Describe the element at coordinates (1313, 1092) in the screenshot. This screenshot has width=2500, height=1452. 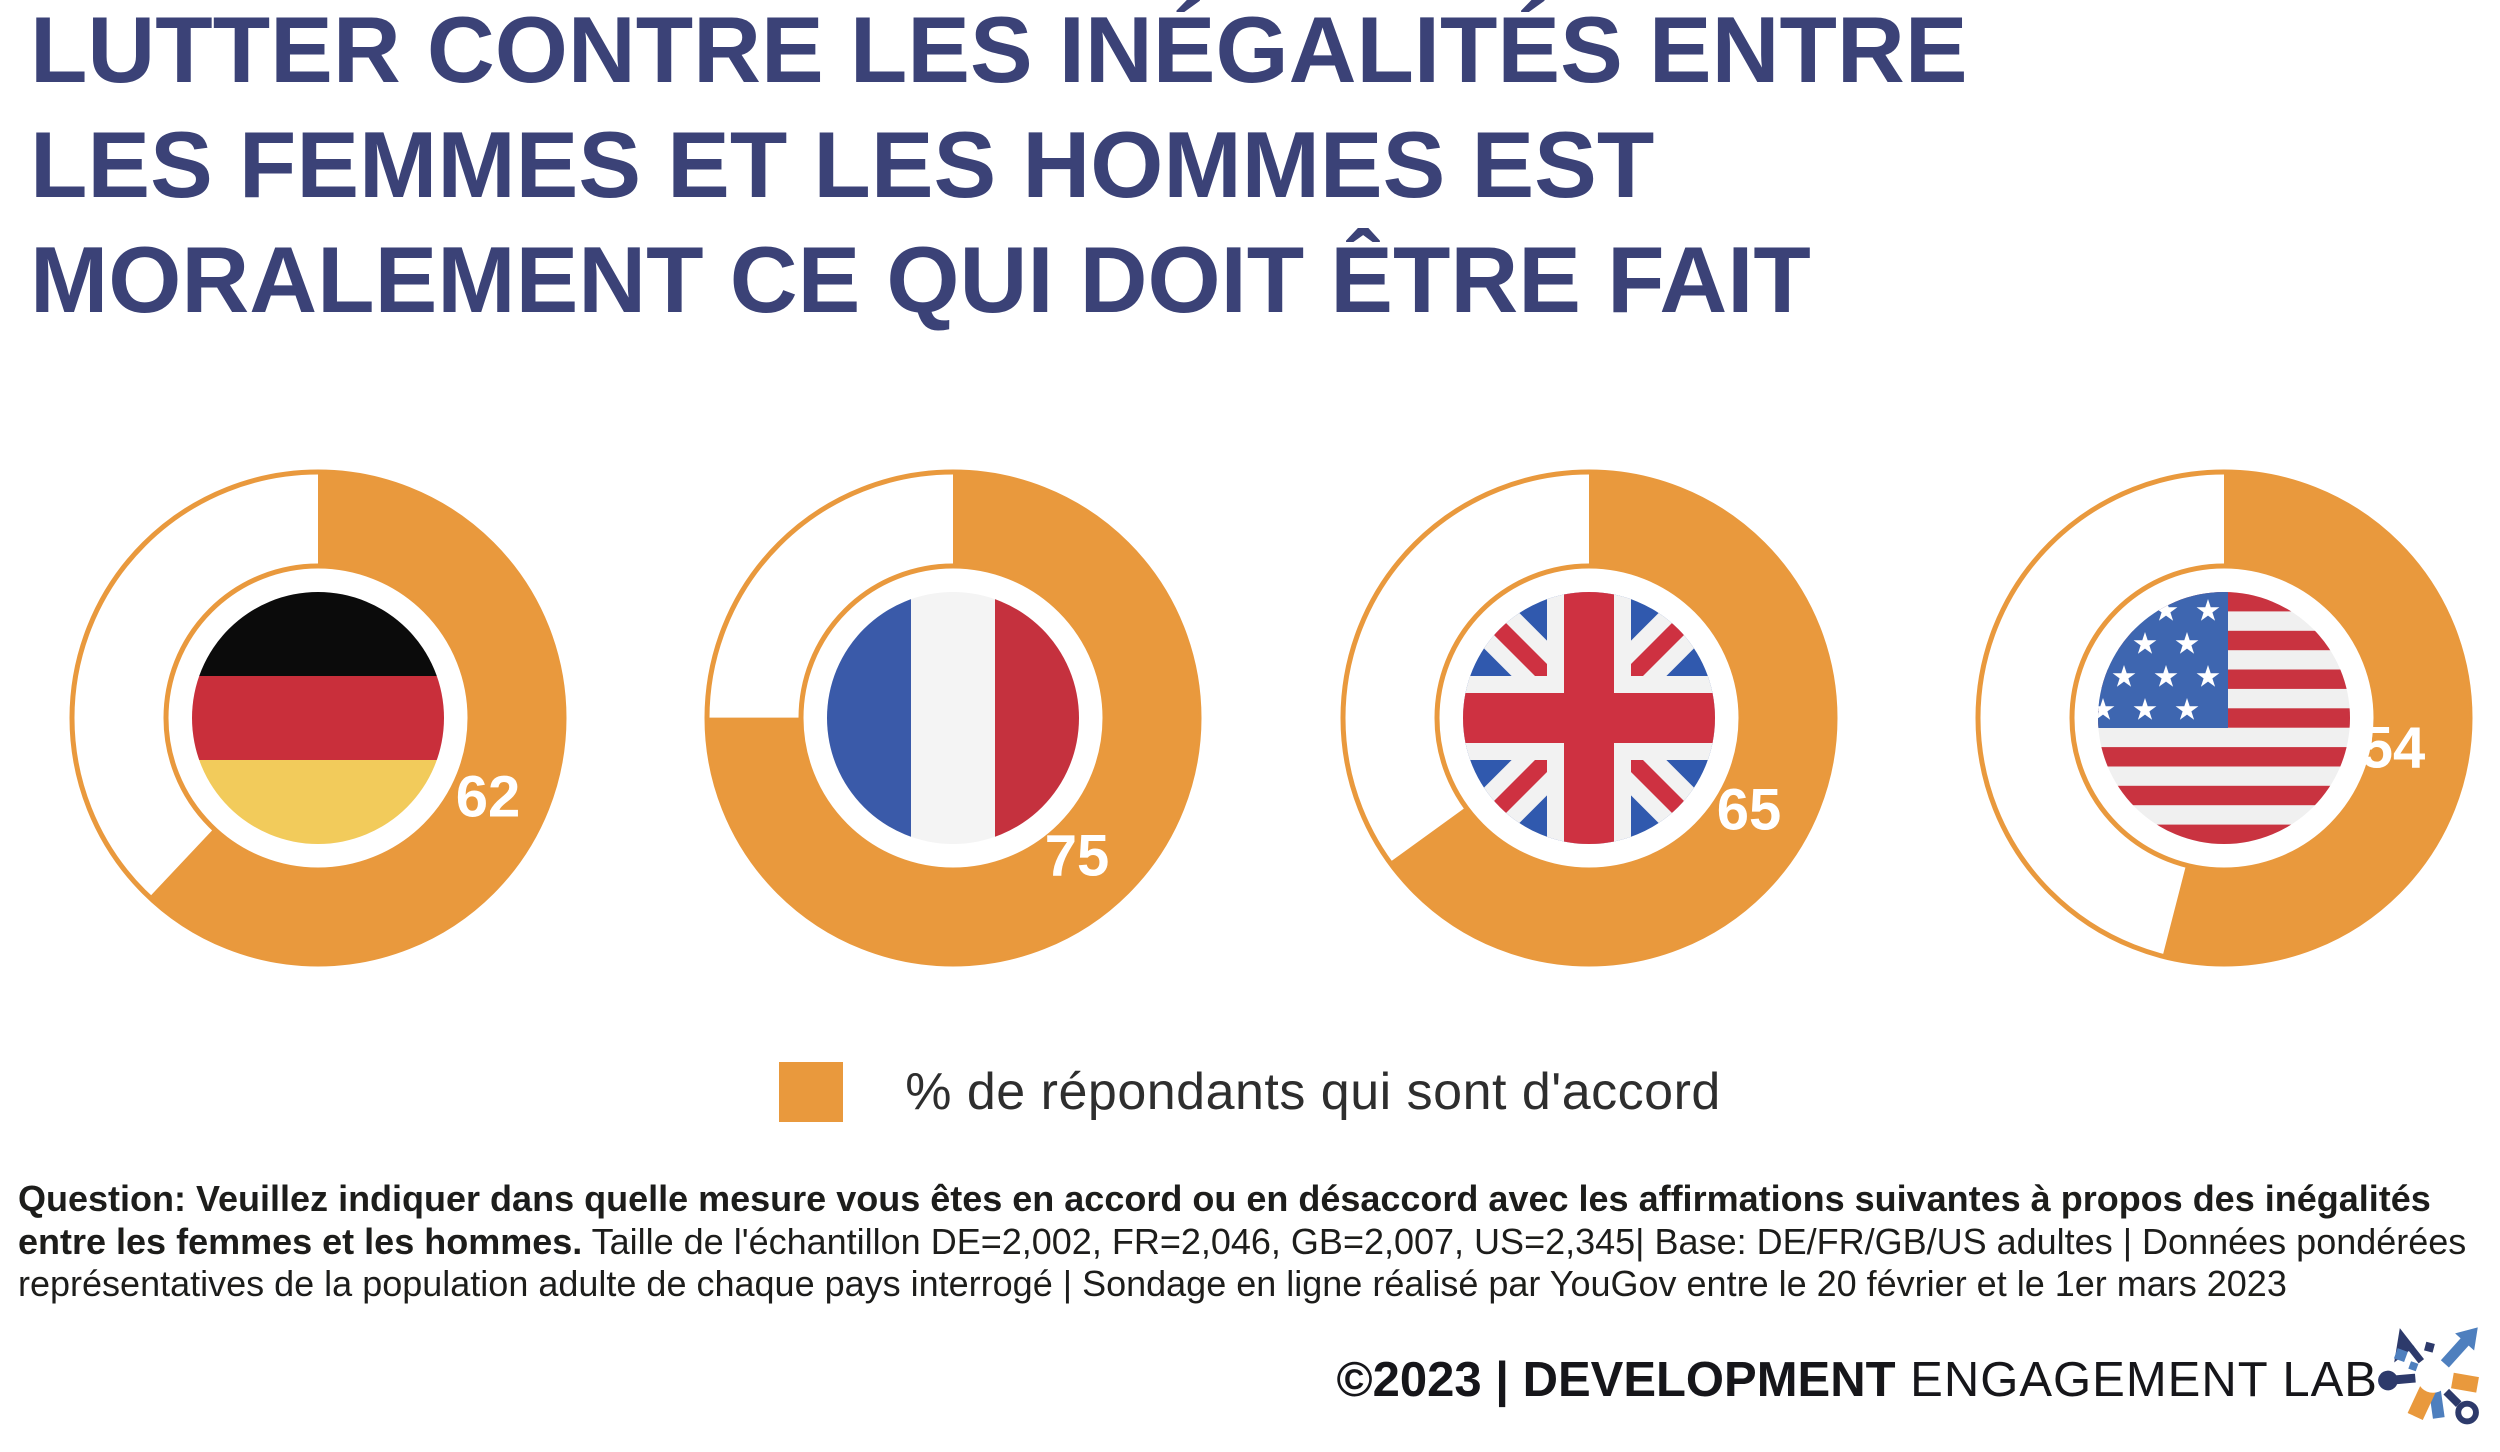
I see `legend-label: % de répondants qui sont d'accord` at that location.